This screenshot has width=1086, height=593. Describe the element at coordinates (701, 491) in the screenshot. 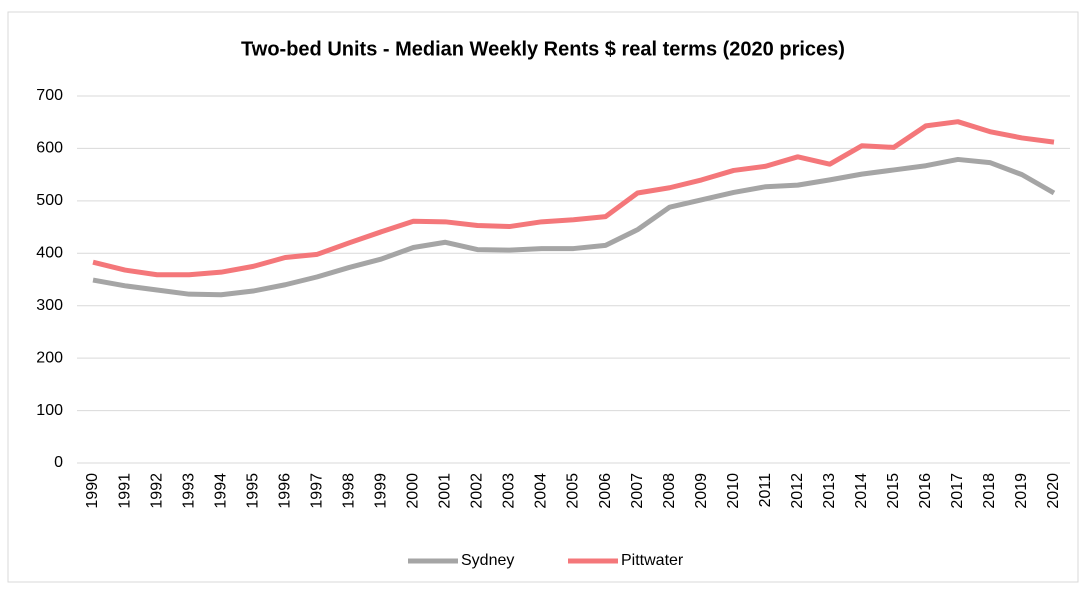

I see `x-tick-label: 2009` at that location.